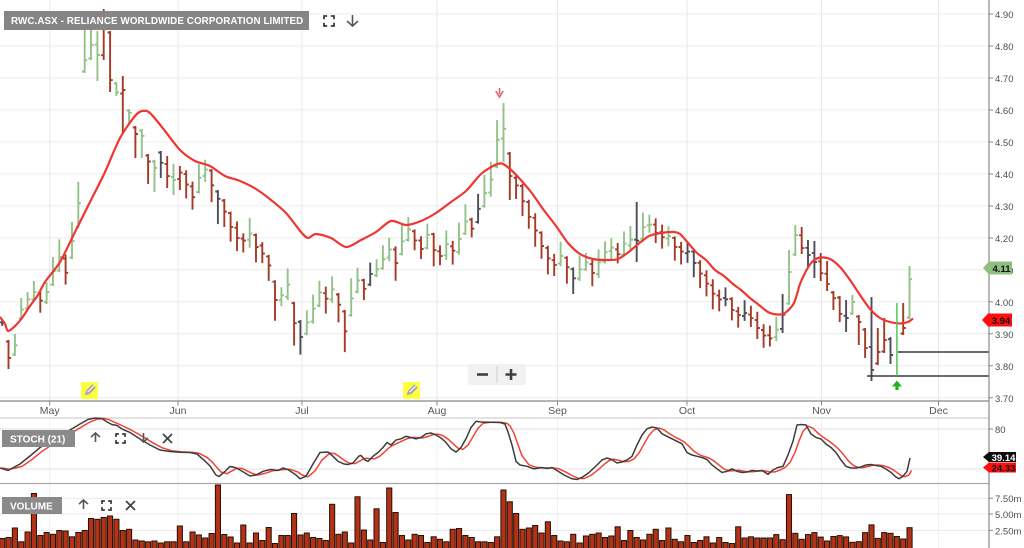 The image size is (1024, 548). I want to click on svg-text: Jun, so click(178, 411).